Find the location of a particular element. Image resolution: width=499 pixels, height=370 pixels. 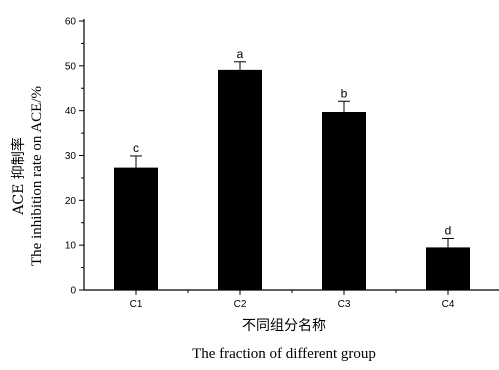

significance-label: b is located at coordinates (344, 93).